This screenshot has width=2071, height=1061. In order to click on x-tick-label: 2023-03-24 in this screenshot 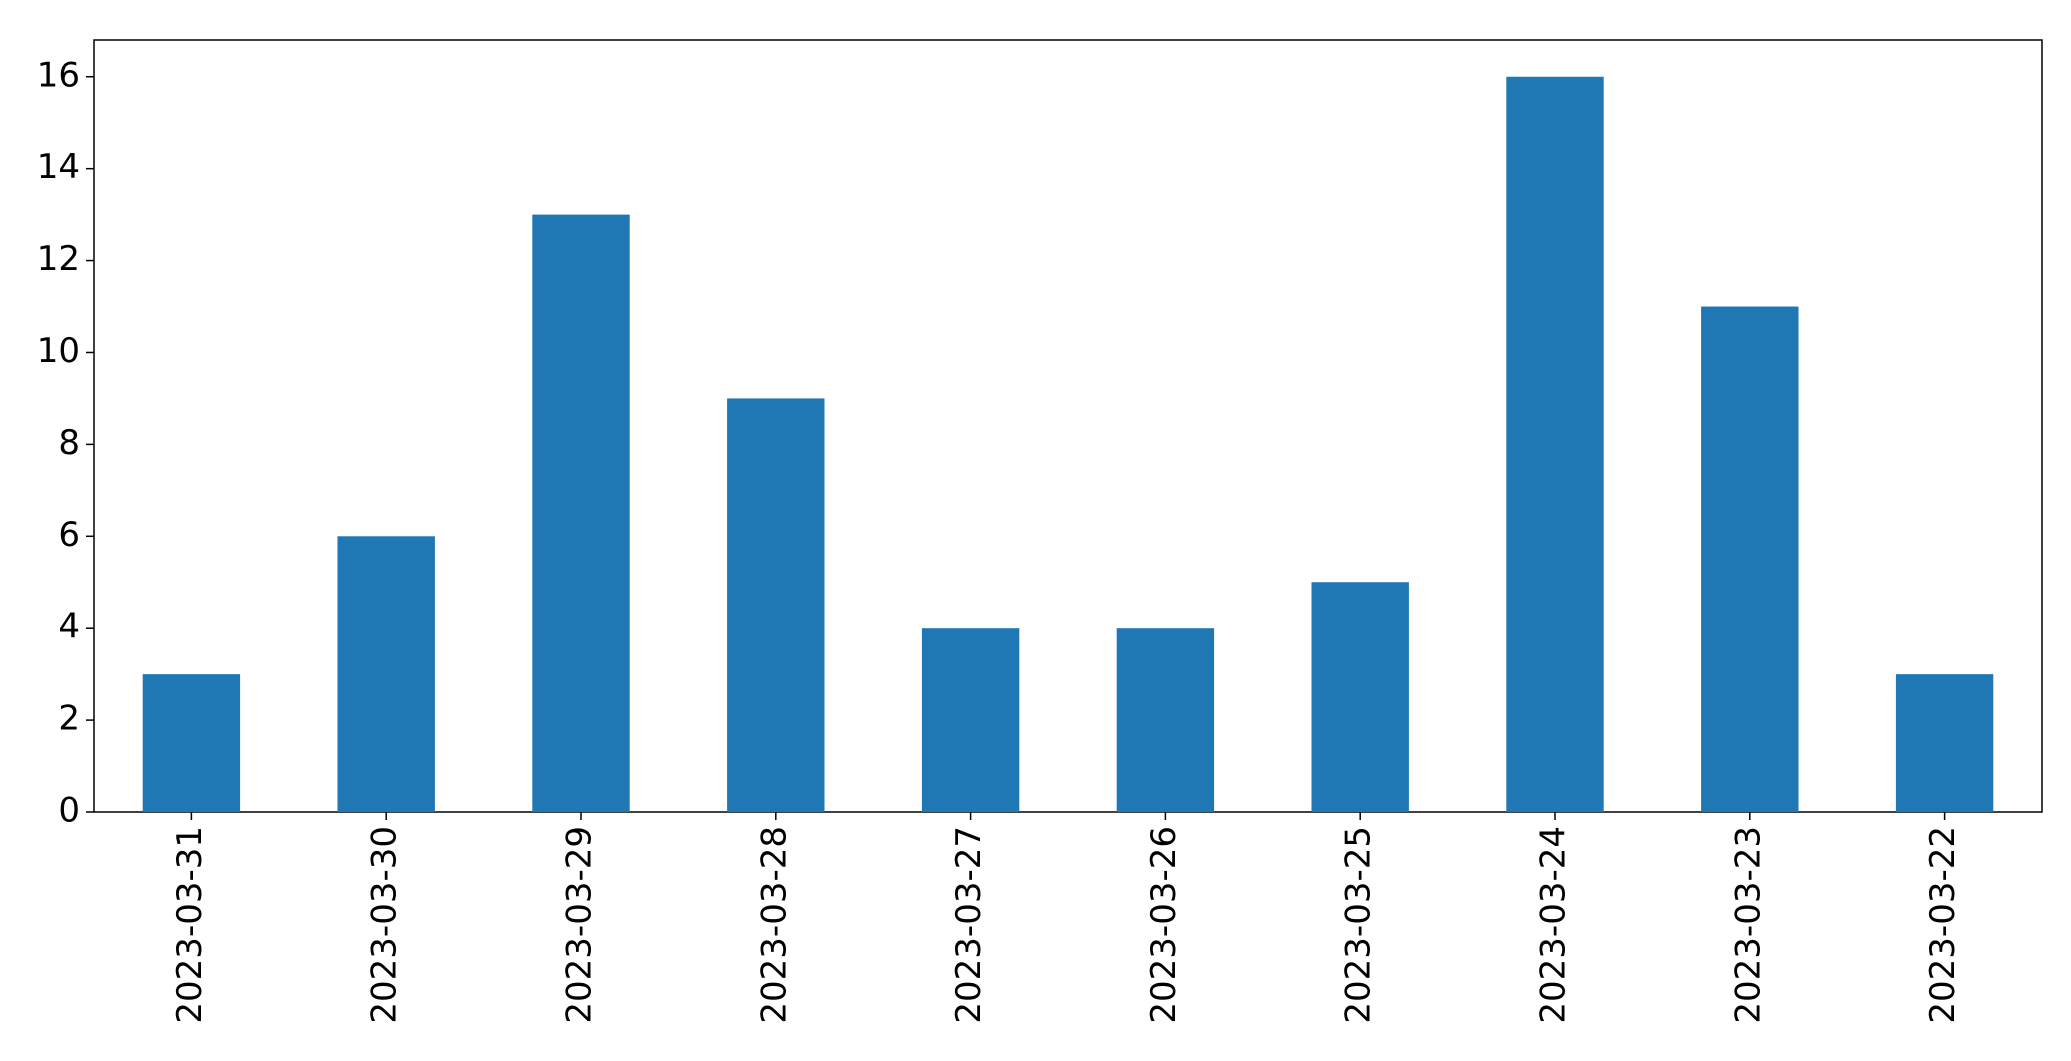, I will do `click(1554, 925)`.